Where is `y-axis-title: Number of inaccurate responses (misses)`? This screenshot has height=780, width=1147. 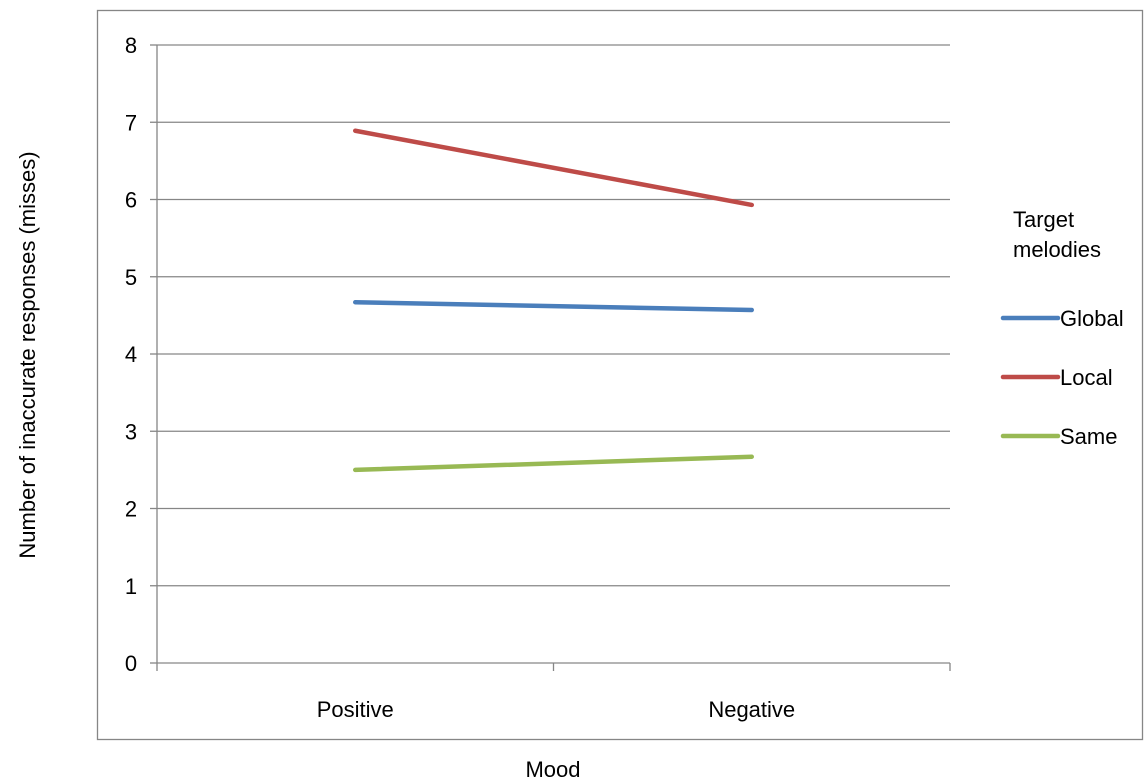
y-axis-title: Number of inaccurate responses (misses) is located at coordinates (27, 354).